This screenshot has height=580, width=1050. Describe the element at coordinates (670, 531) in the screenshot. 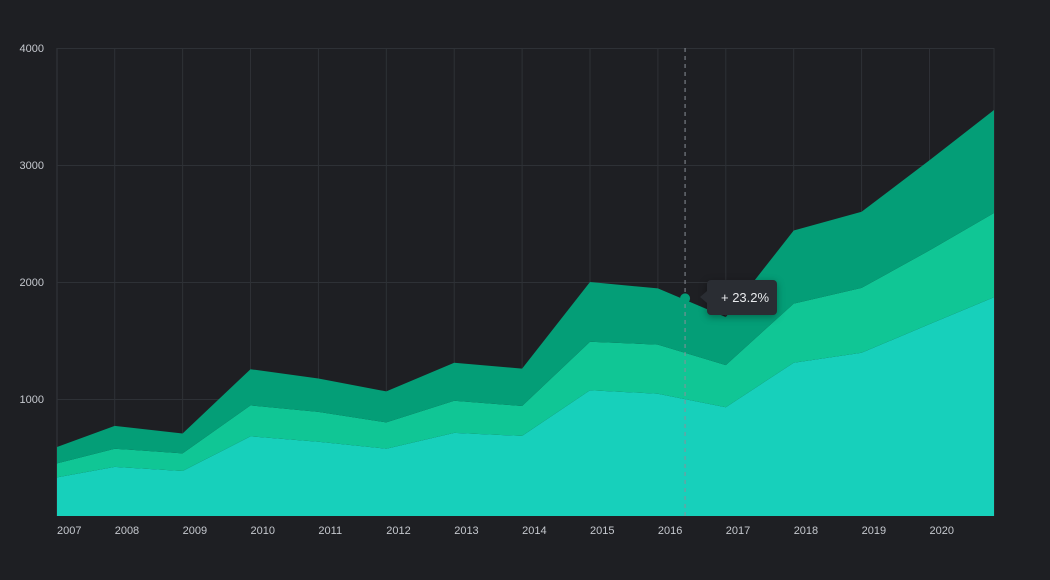

I see `x-tick-label: 2016` at that location.